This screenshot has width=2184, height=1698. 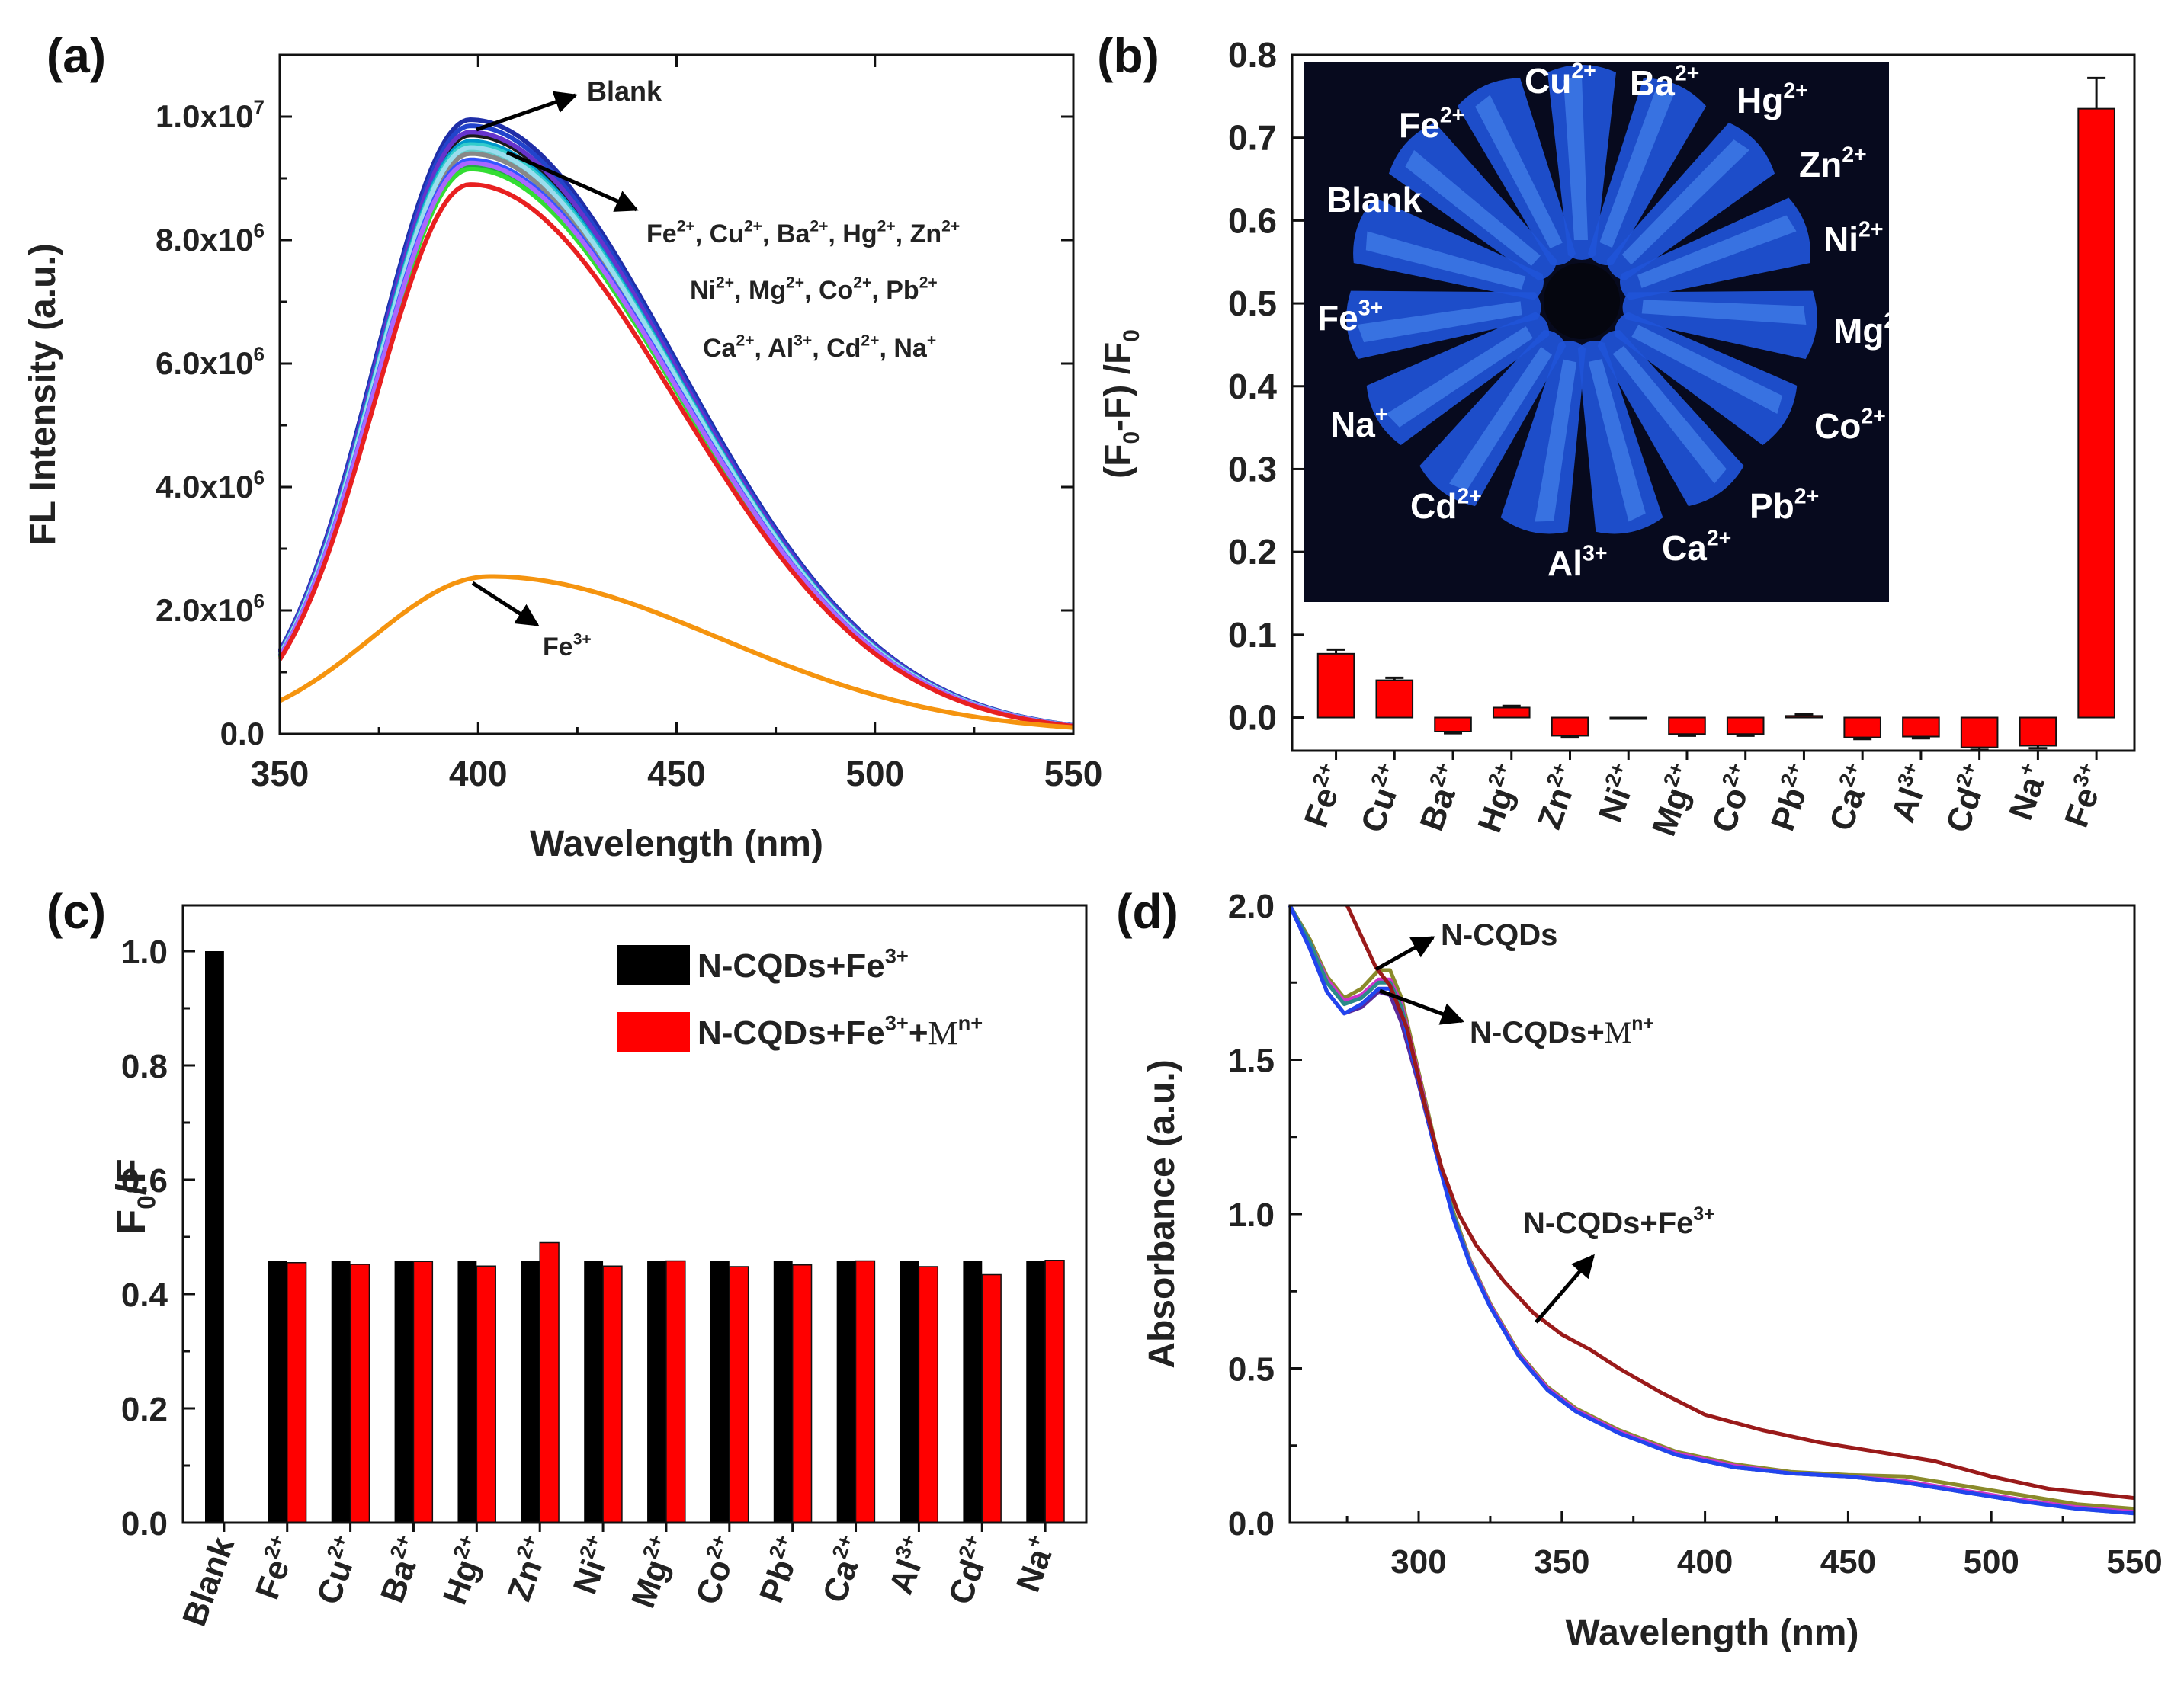 I want to click on x-tick-label: Ni2+, so click(x=1618, y=793).